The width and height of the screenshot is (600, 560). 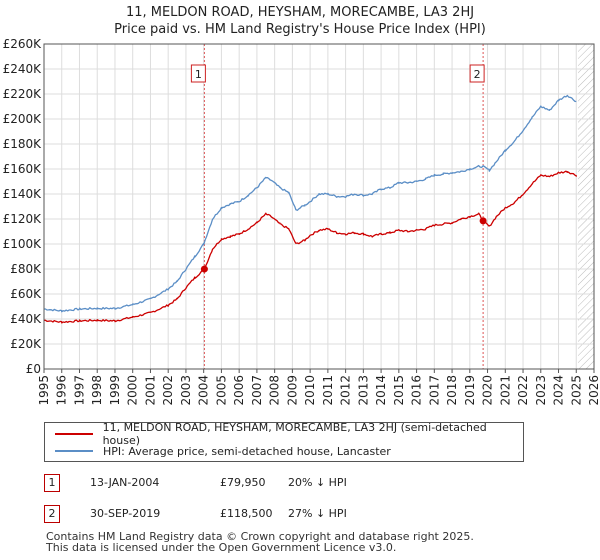 What do you see at coordinates (452, 390) in the screenshot?
I see `x-tick-label: 2018` at bounding box center [452, 390].